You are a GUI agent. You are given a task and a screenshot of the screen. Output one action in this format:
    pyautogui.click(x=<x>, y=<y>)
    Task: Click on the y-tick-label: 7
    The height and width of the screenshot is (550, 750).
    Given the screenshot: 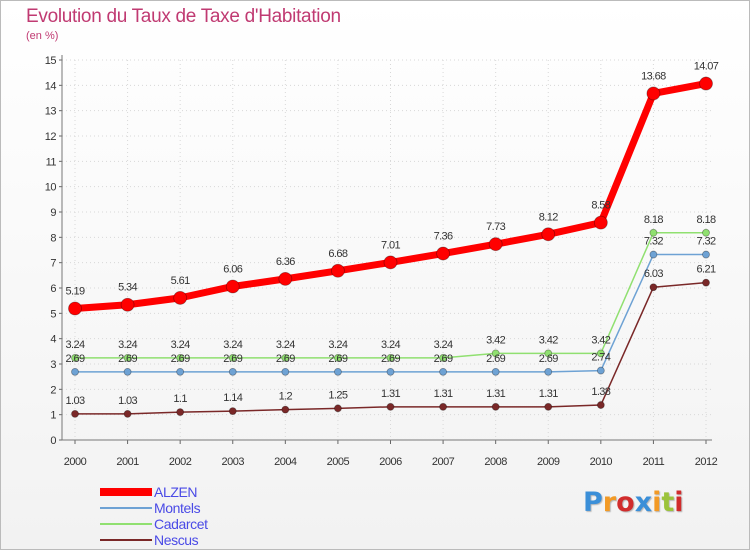 What is the action you would take?
    pyautogui.click(x=53, y=264)
    